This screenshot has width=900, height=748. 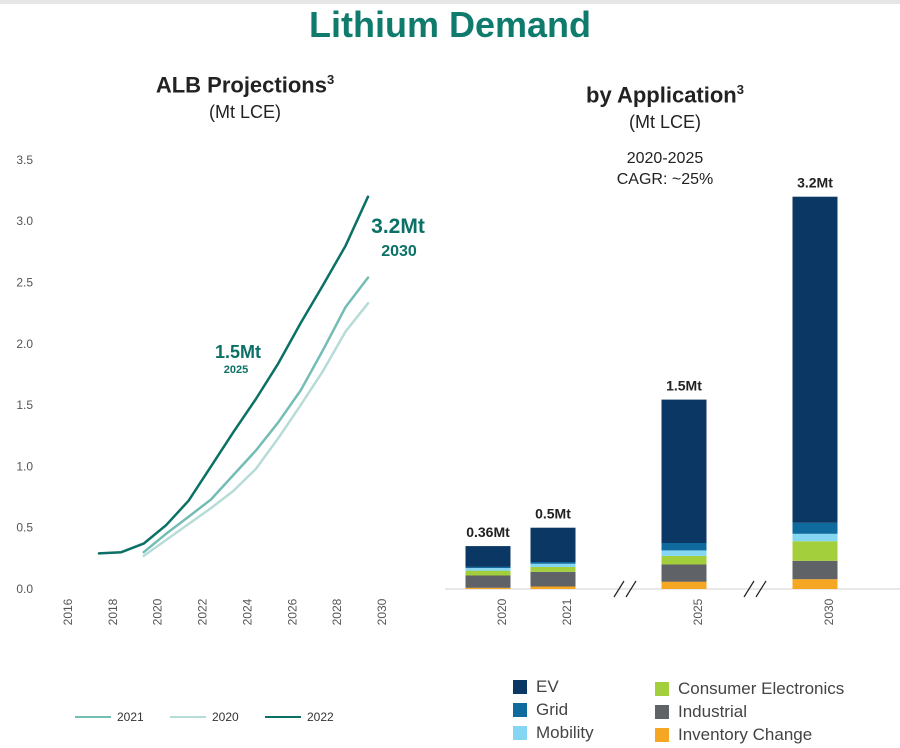 I want to click on left-panel-unit: (Mt LCE), so click(x=245, y=112).